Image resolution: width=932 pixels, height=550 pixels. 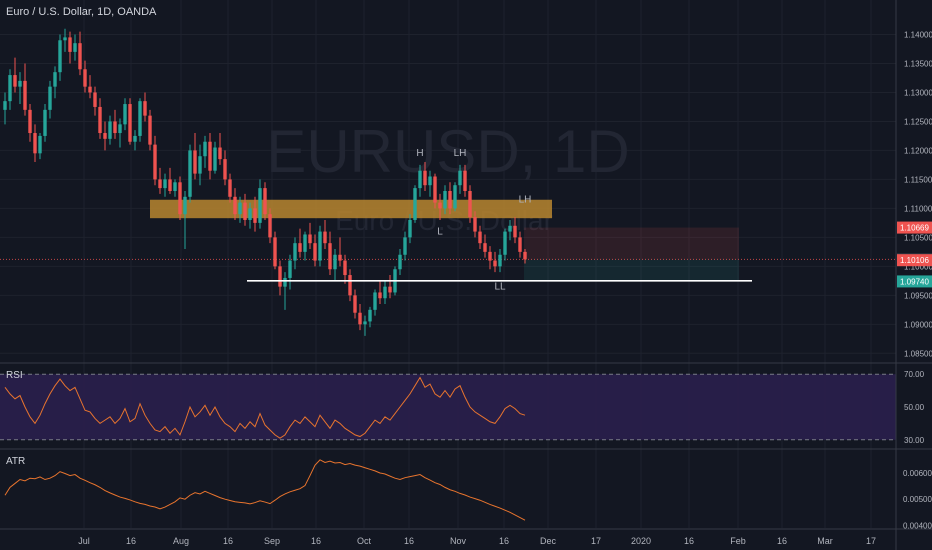 I want to click on y-tick-label: 1.14000, so click(x=918, y=34).